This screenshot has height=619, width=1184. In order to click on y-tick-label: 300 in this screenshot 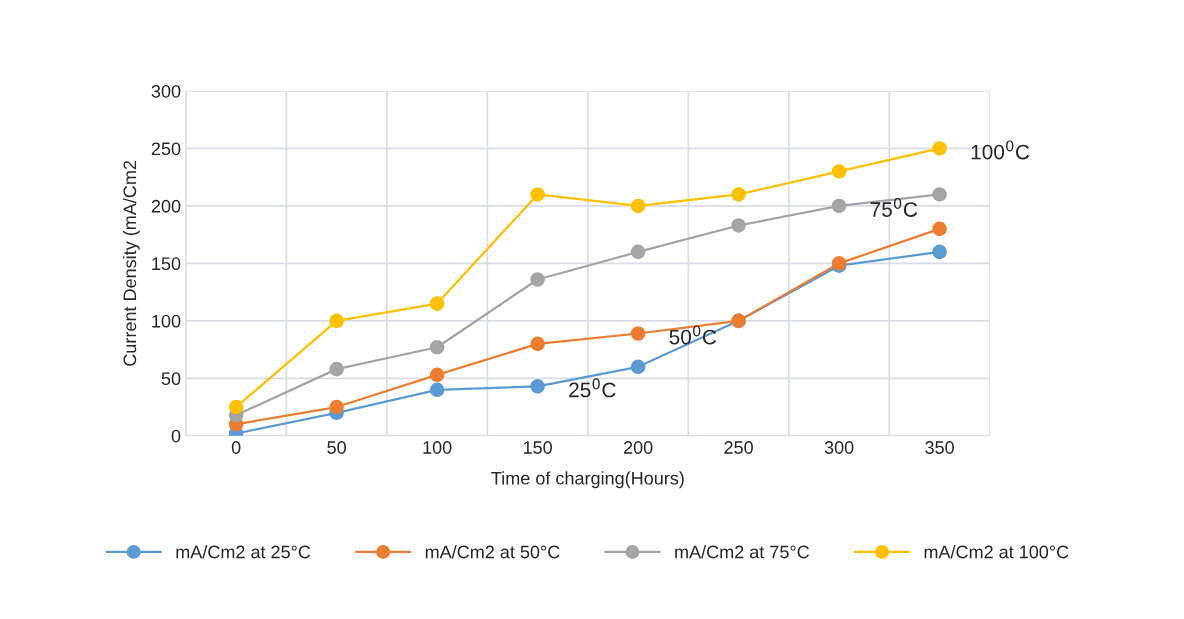, I will do `click(166, 91)`.